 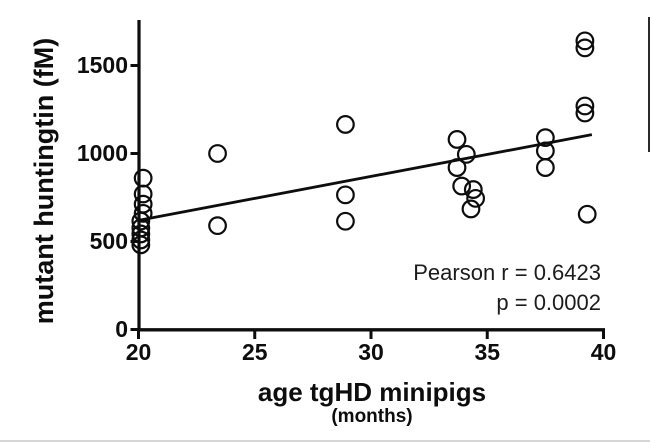 What do you see at coordinates (507, 272) in the screenshot?
I see `pearson-r-annotation: Pearson r = 0.6423` at bounding box center [507, 272].